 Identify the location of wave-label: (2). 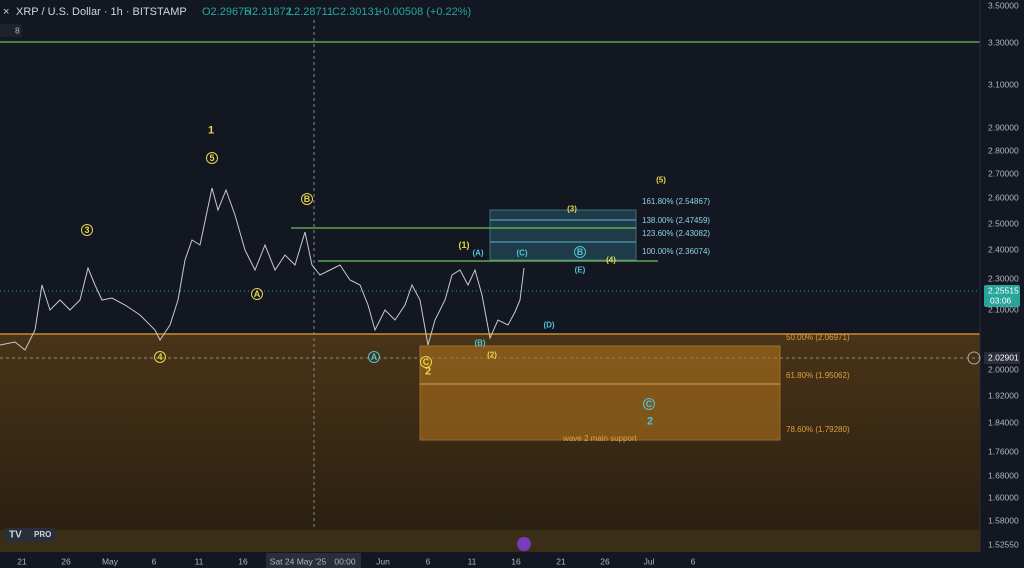
(492, 355).